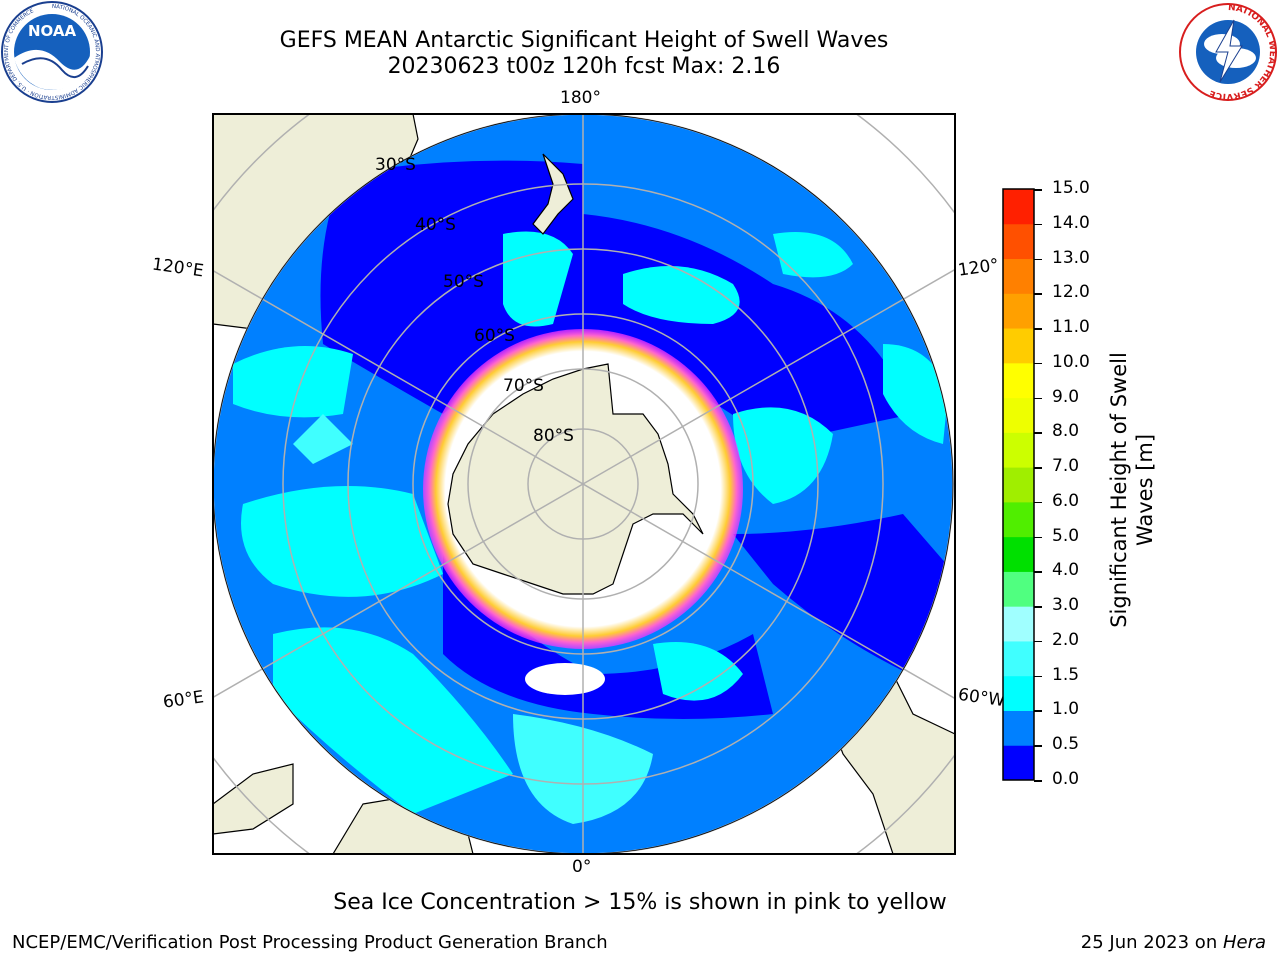 This screenshot has width=1280, height=960. What do you see at coordinates (1071, 222) in the screenshot?
I see `colorbar-tick-label: 14.0` at bounding box center [1071, 222].